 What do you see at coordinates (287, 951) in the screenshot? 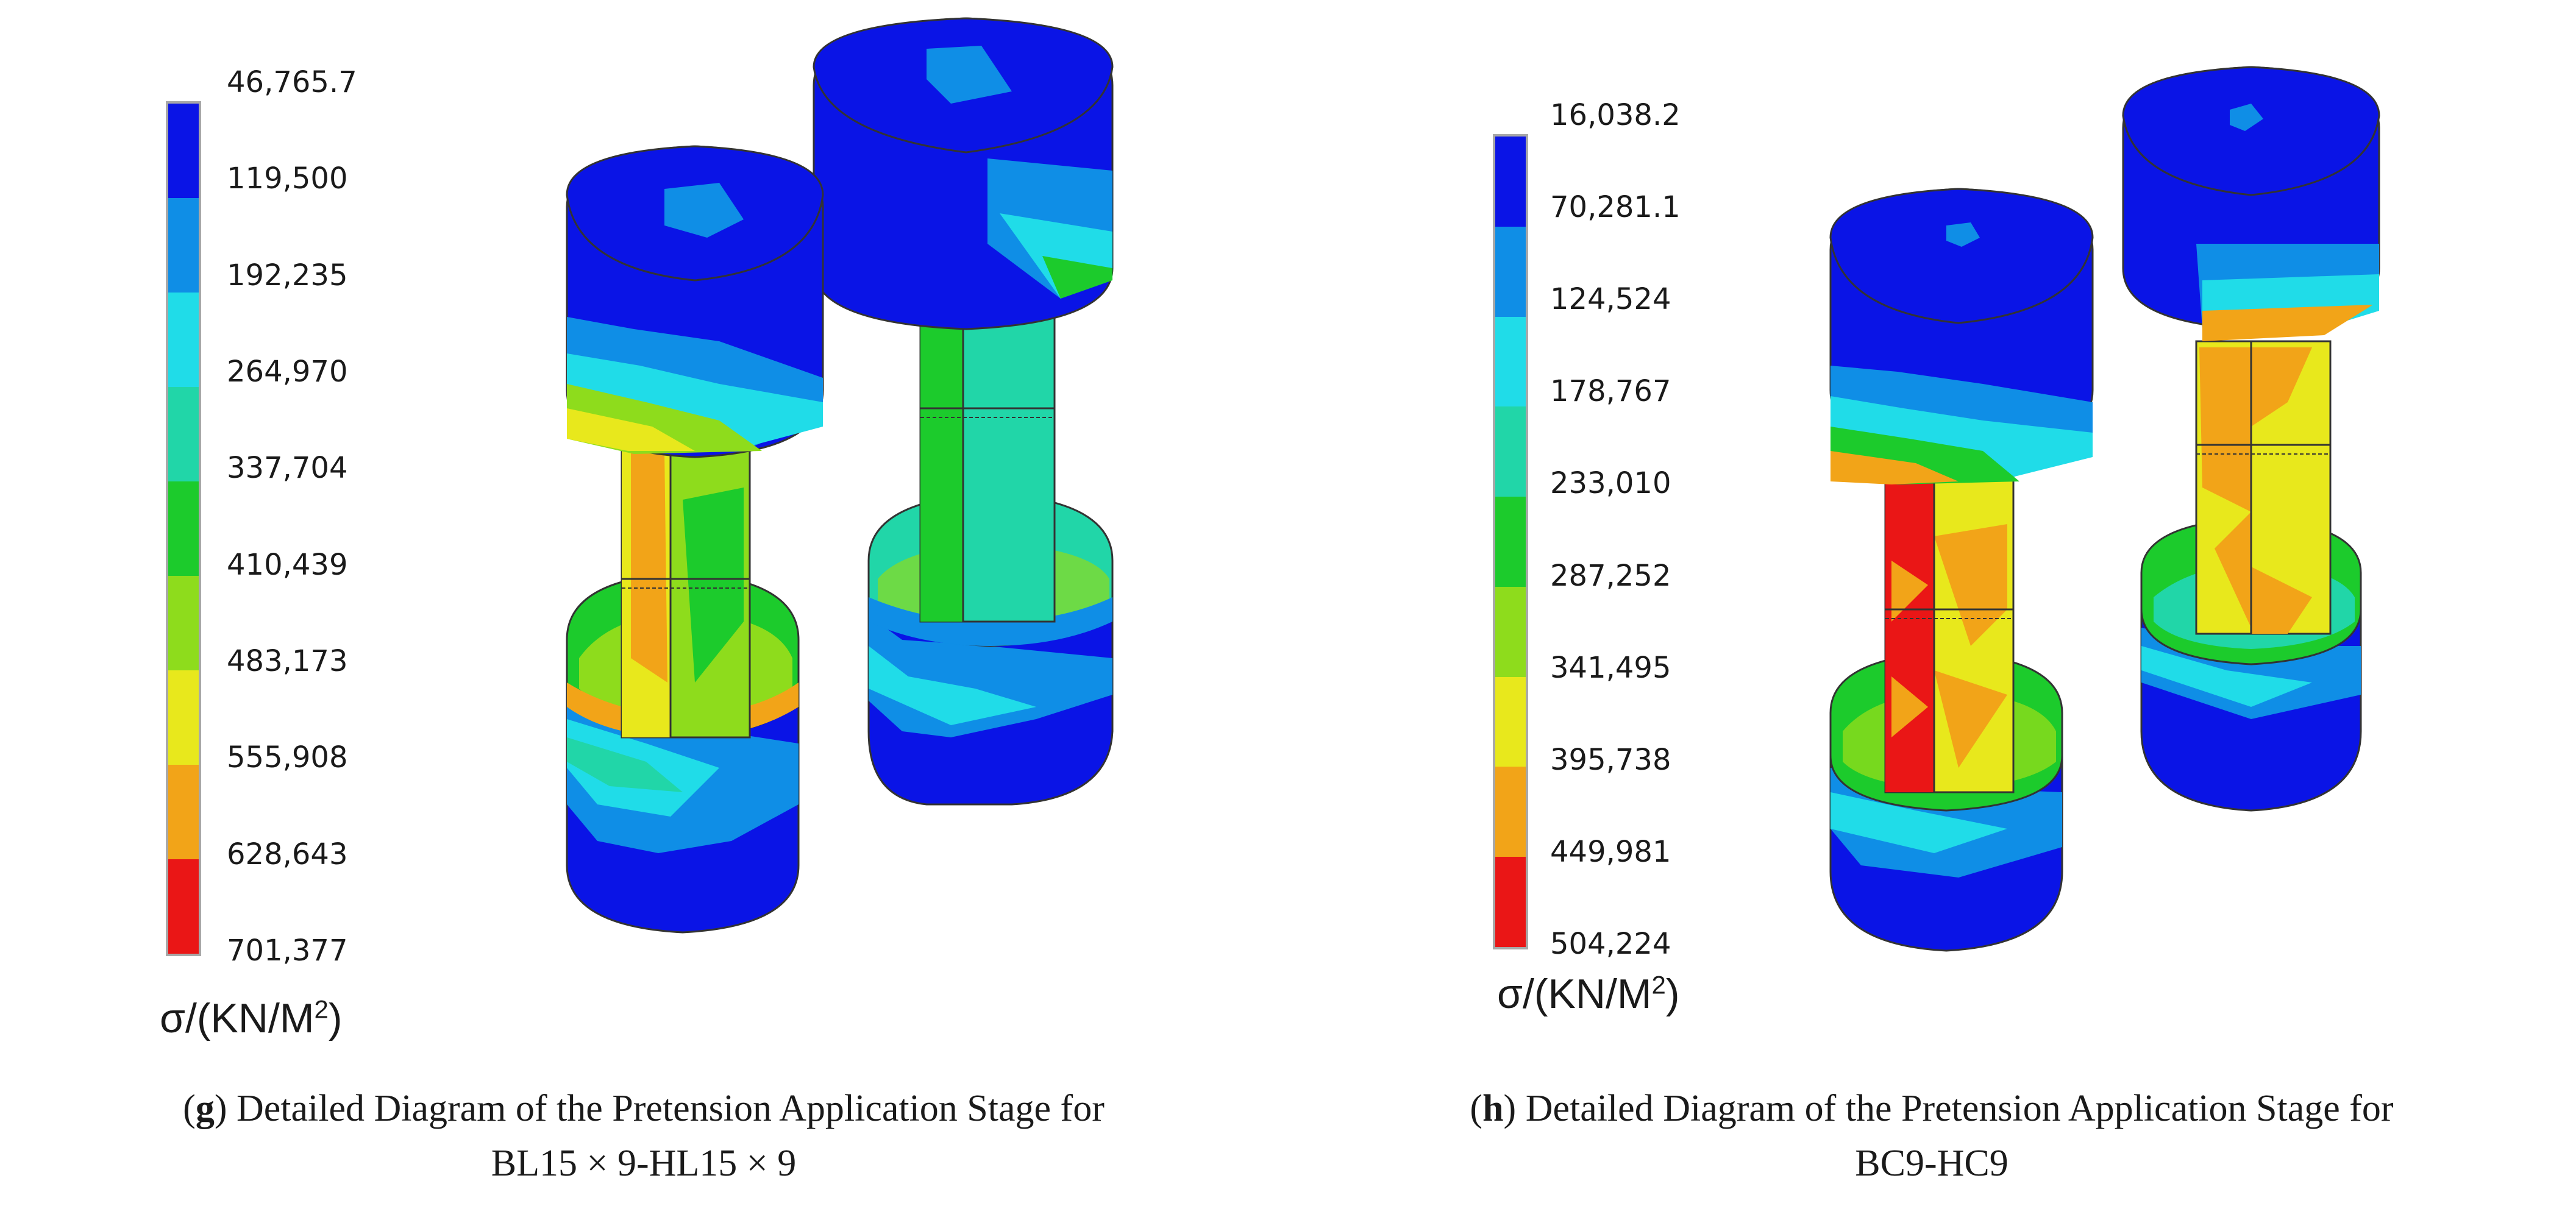
I see `colorbar-tick-label: 701,377` at bounding box center [287, 951].